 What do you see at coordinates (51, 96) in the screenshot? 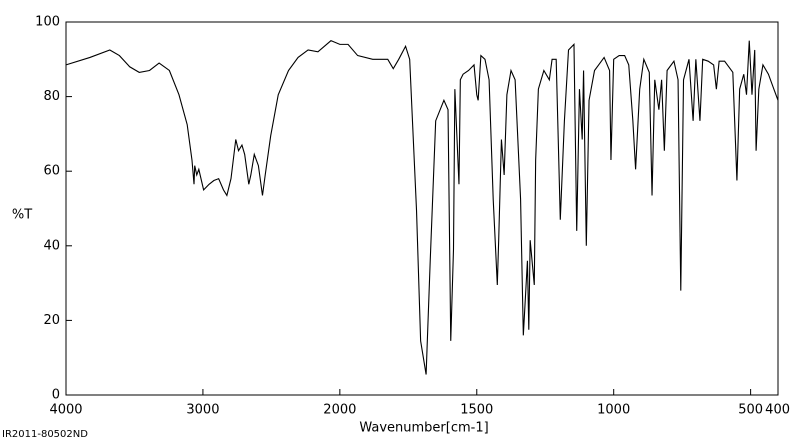
I see `y-tick-label: 80` at bounding box center [51, 96].